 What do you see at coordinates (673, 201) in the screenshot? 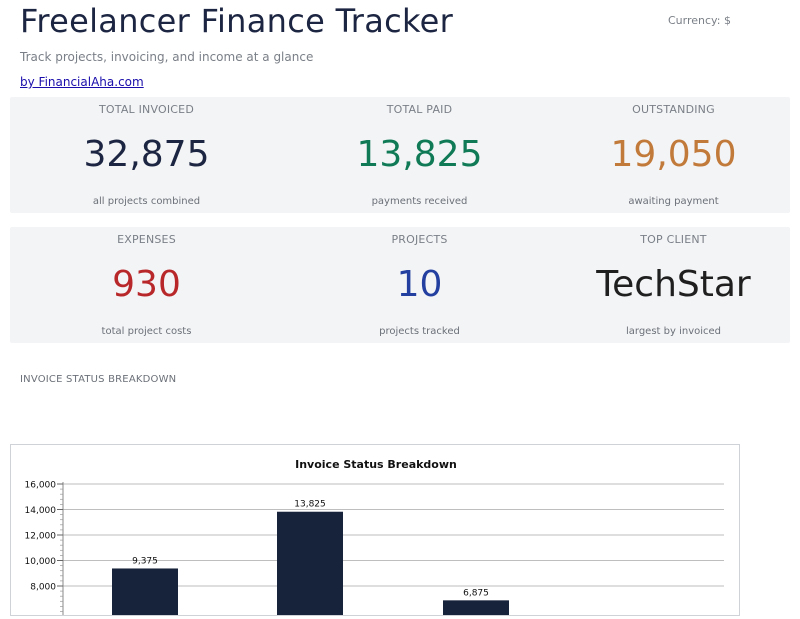
I see `metric-note: awaiting payment` at bounding box center [673, 201].